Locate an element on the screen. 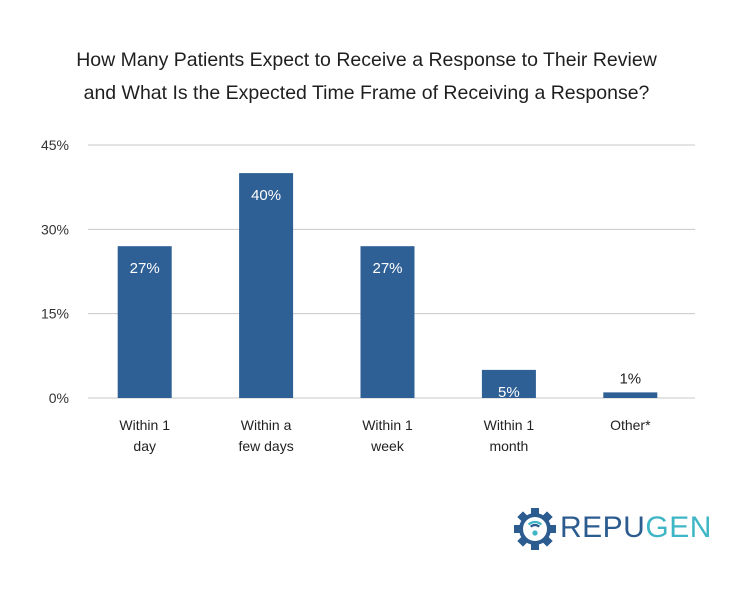 The image size is (733, 600). repugen-gear-icon is located at coordinates (535, 529).